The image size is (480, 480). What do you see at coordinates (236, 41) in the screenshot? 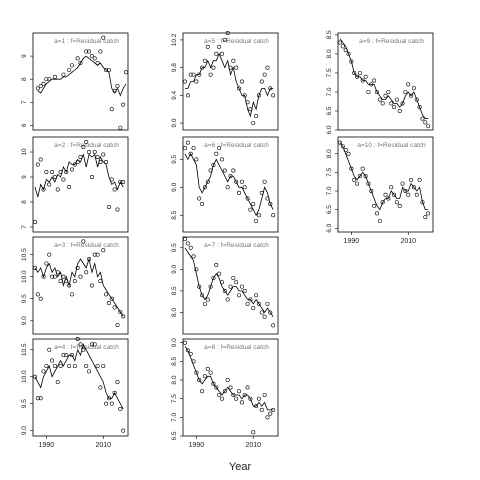
I see `panel-a5-title: a=5 : f=Residual catch` at bounding box center [236, 41].